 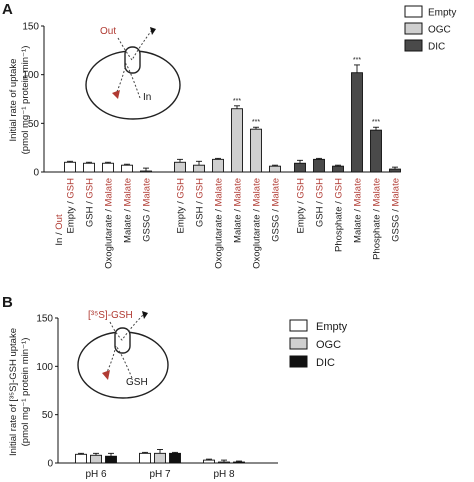 What do you see at coordinates (110, 315) in the screenshot?
I see `inset-out-label: [³⁵S]-GSH` at bounding box center [110, 315].